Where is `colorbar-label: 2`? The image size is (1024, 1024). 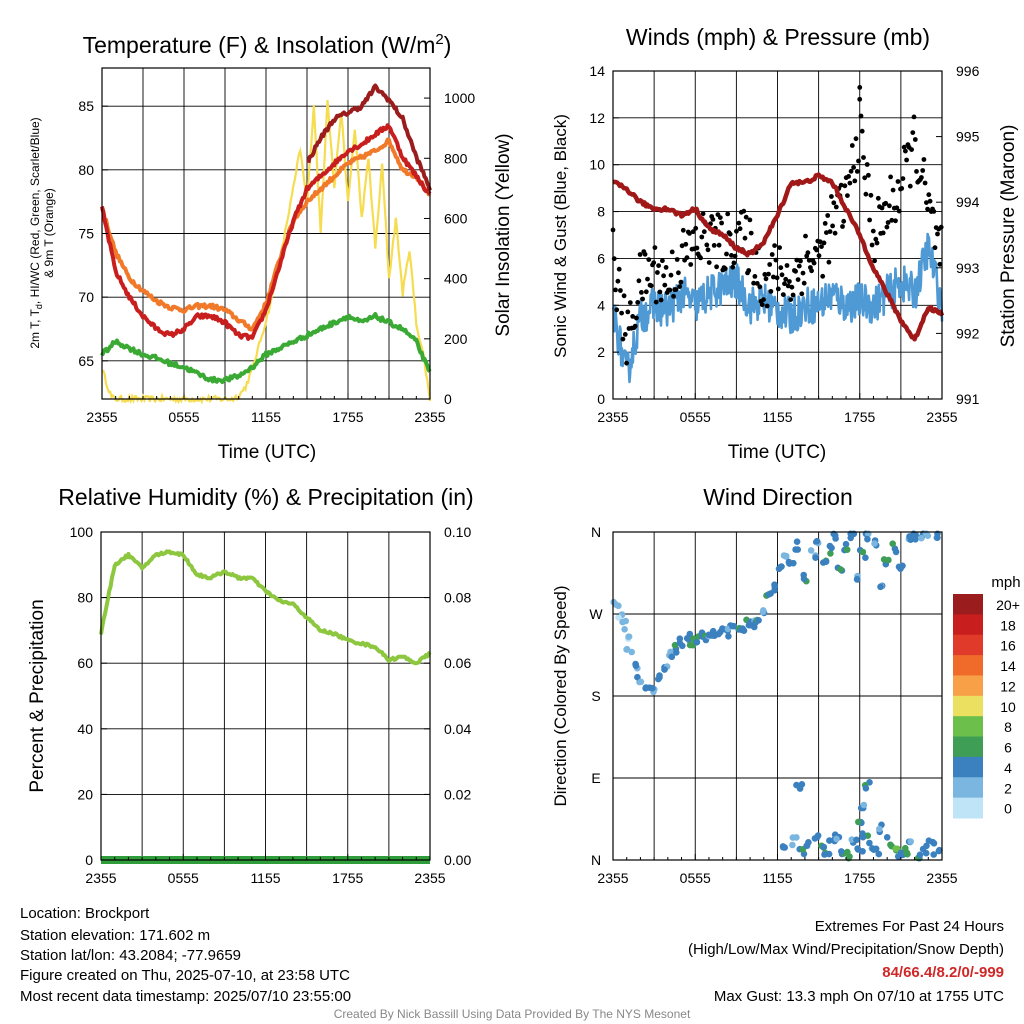 colorbar-label: 2 is located at coordinates (1008, 788).